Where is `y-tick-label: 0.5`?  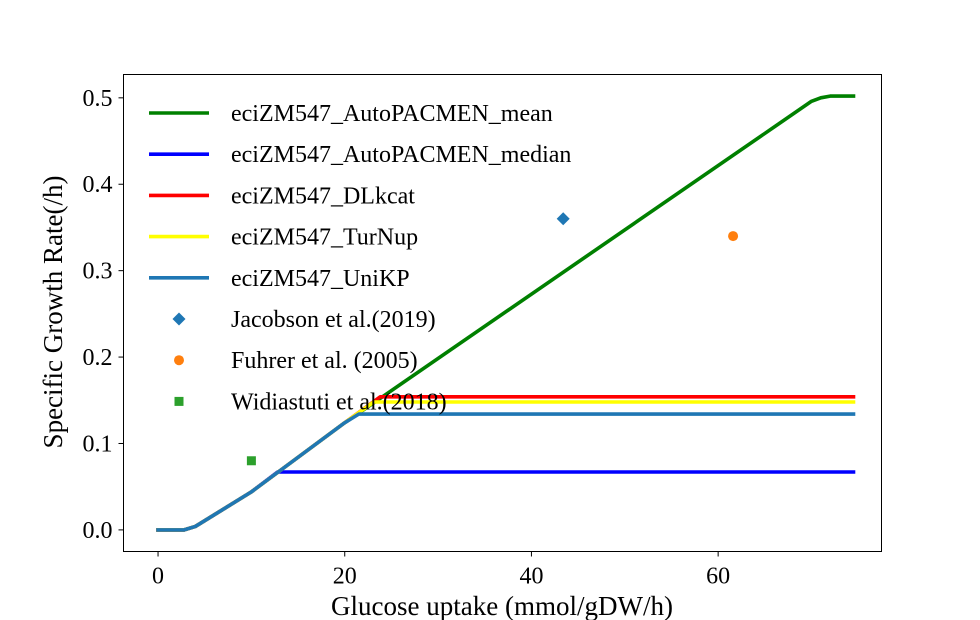
y-tick-label: 0.5 is located at coordinates (98, 99).